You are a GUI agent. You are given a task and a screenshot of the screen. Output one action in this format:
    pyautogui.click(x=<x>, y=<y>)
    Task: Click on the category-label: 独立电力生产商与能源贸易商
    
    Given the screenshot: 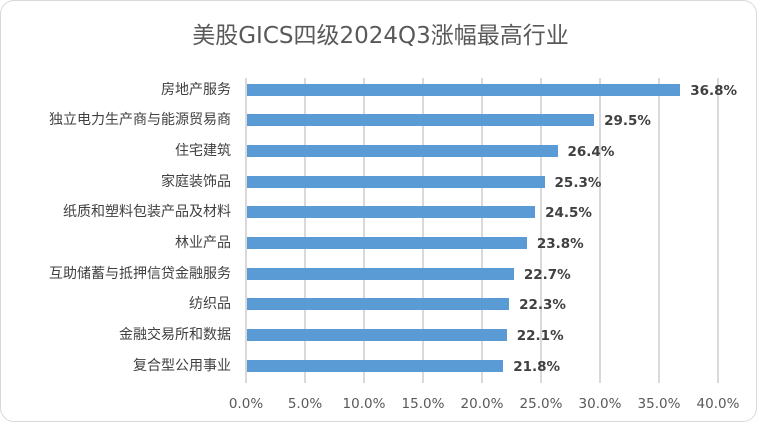 What is the action you would take?
    pyautogui.click(x=140, y=120)
    